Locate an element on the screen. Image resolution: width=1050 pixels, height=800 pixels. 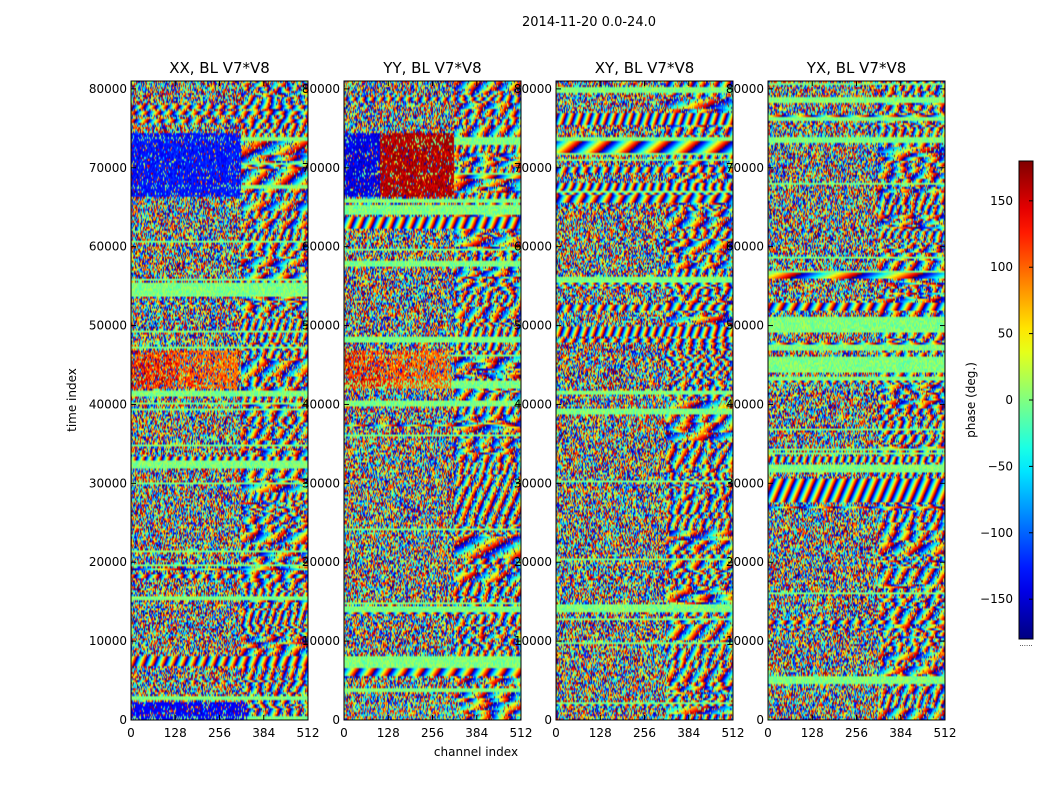
colorbar-tick-label: −50 is located at coordinates (1000, 466).